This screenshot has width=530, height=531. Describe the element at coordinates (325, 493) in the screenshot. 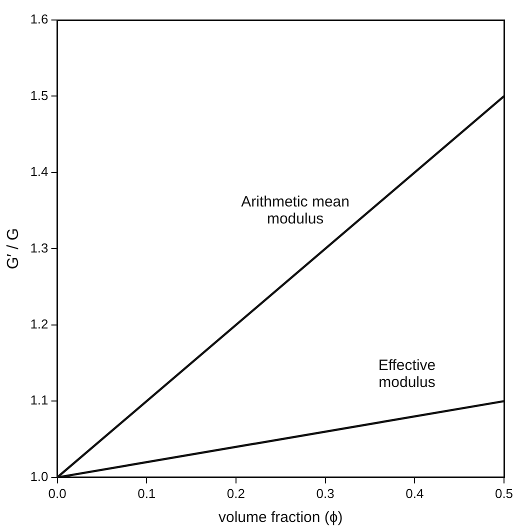

I see `x-tick-label: 0.3` at that location.